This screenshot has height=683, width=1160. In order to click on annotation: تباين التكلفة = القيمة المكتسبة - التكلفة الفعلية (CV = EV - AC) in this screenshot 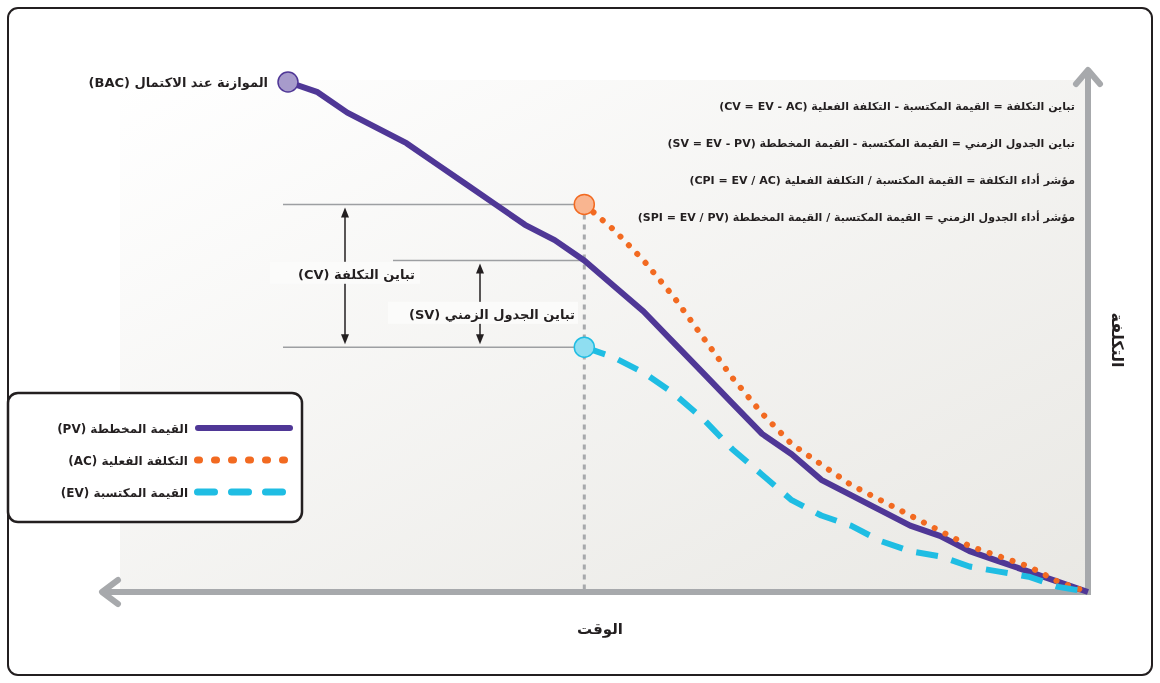, I will do `click(897, 106)`.